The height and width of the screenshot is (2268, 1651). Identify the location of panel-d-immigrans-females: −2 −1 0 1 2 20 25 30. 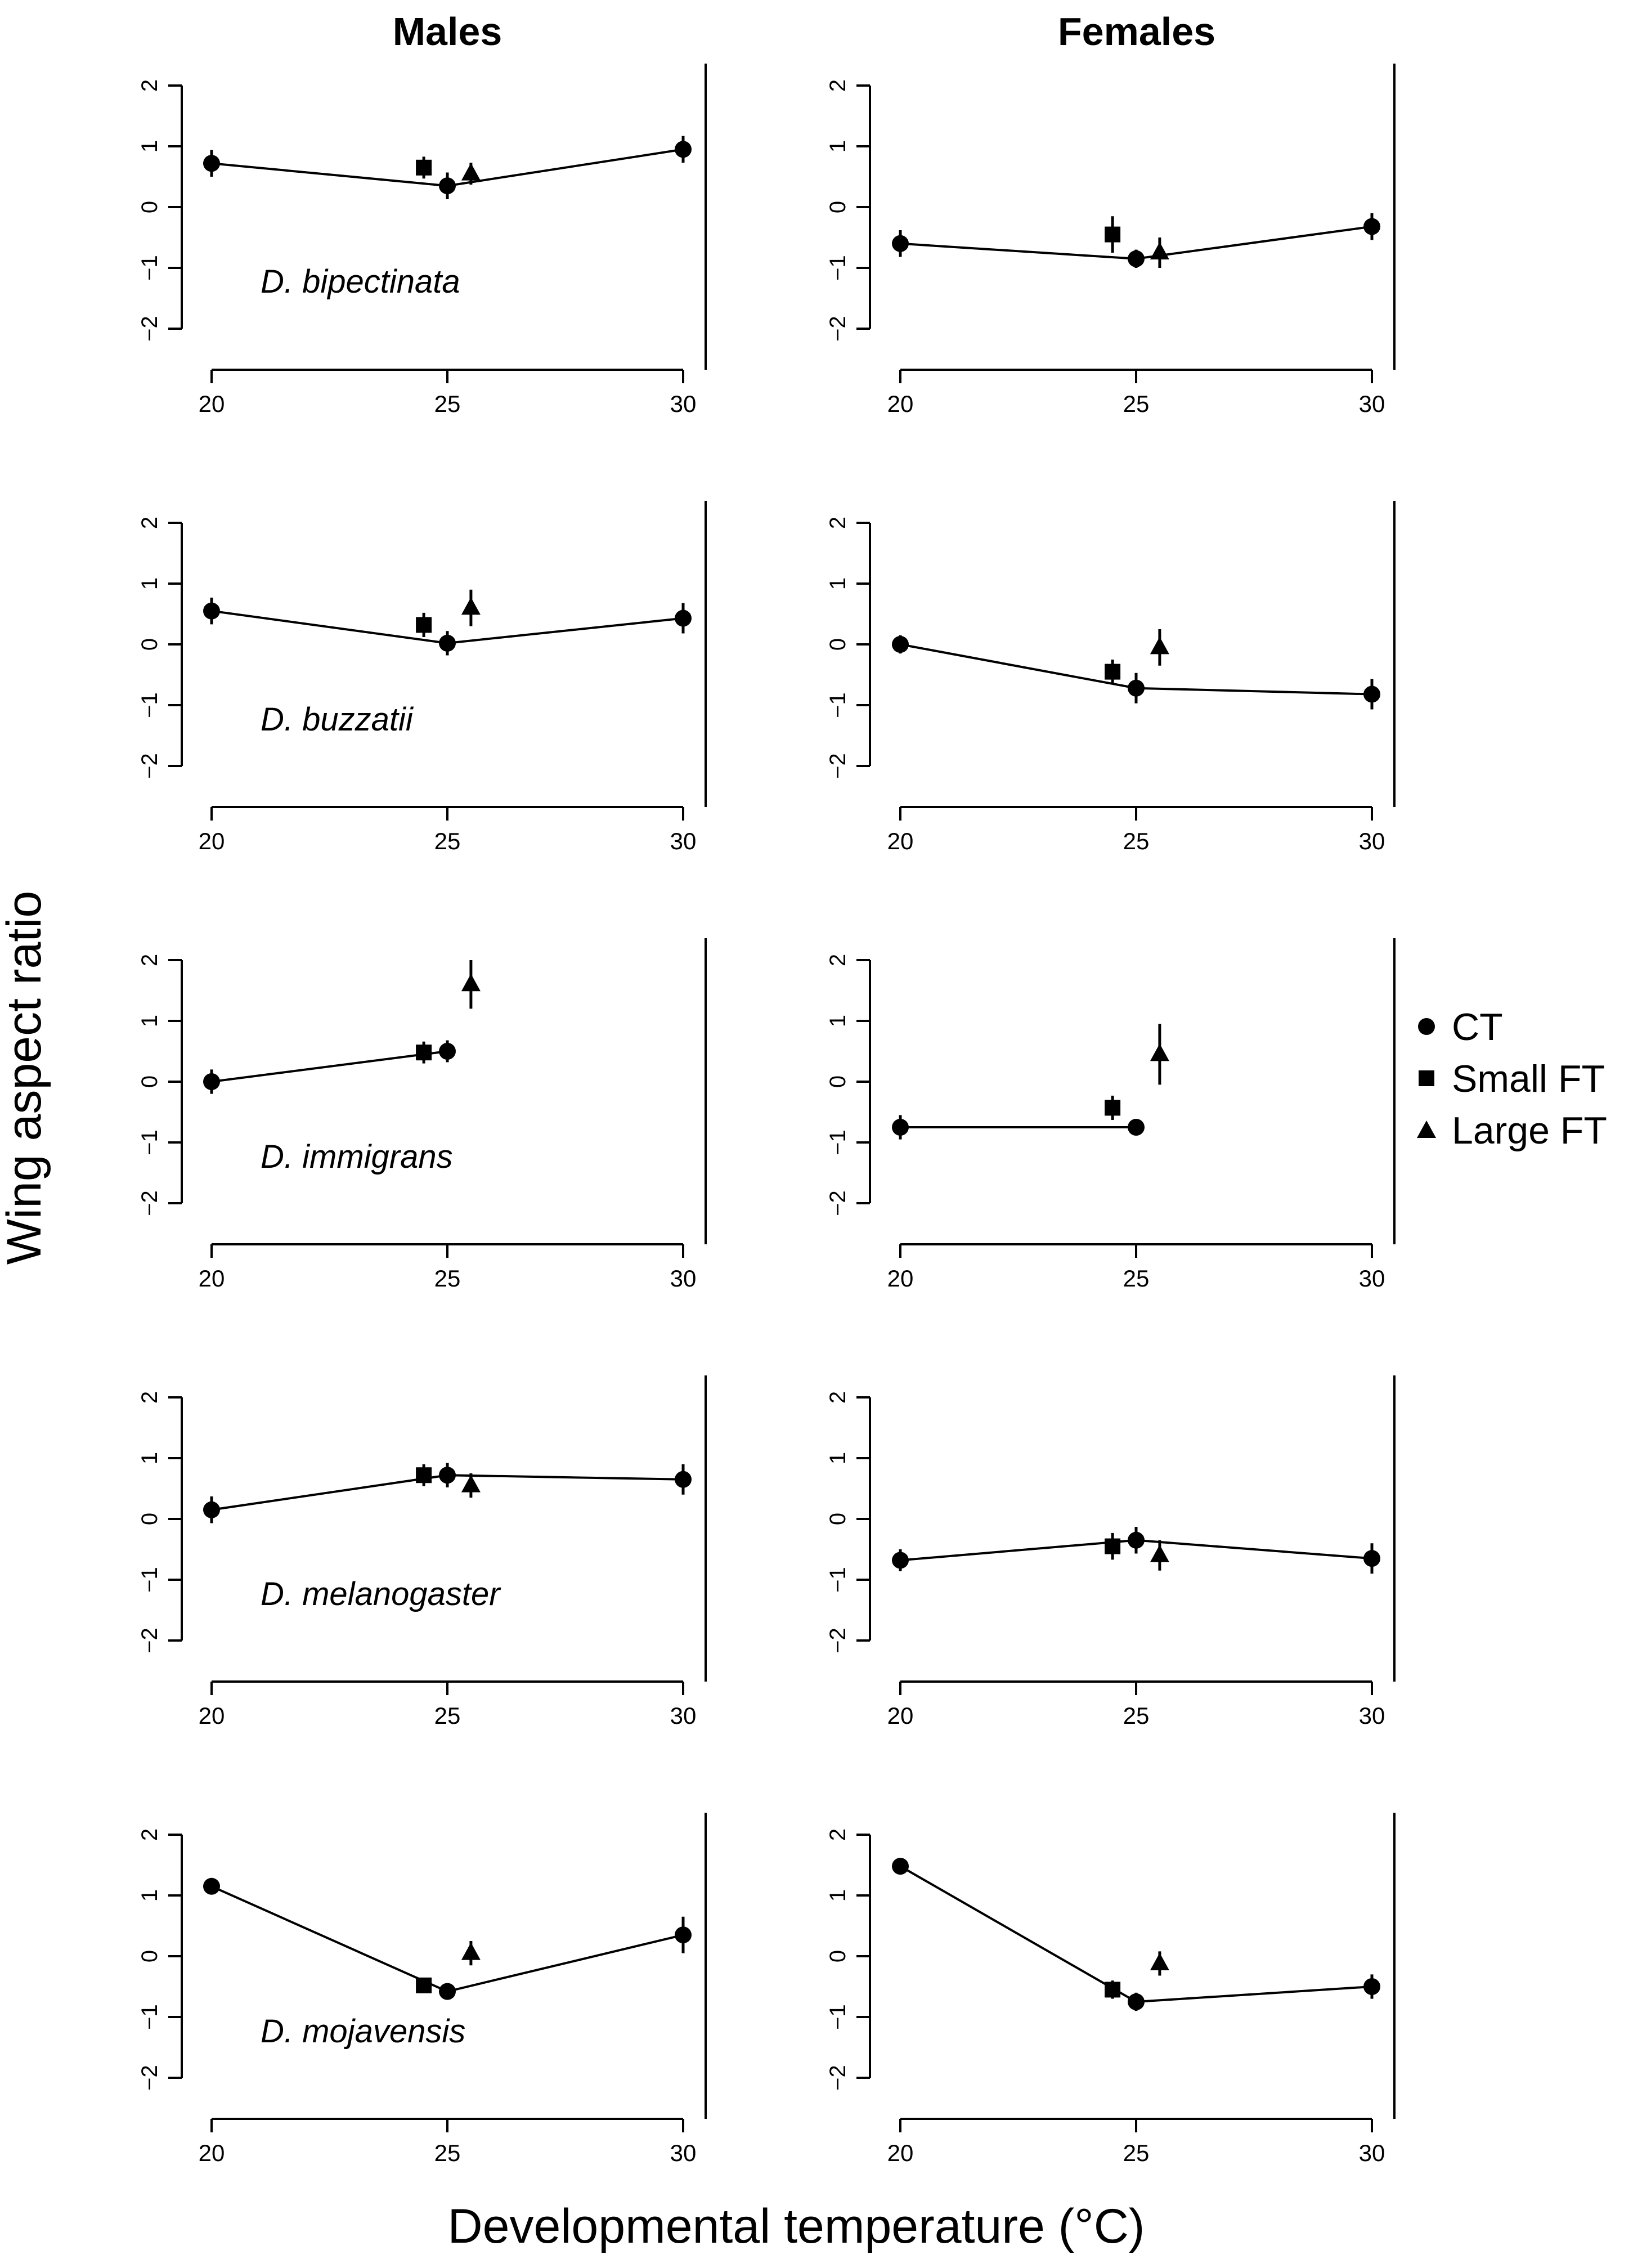
(1111, 1115).